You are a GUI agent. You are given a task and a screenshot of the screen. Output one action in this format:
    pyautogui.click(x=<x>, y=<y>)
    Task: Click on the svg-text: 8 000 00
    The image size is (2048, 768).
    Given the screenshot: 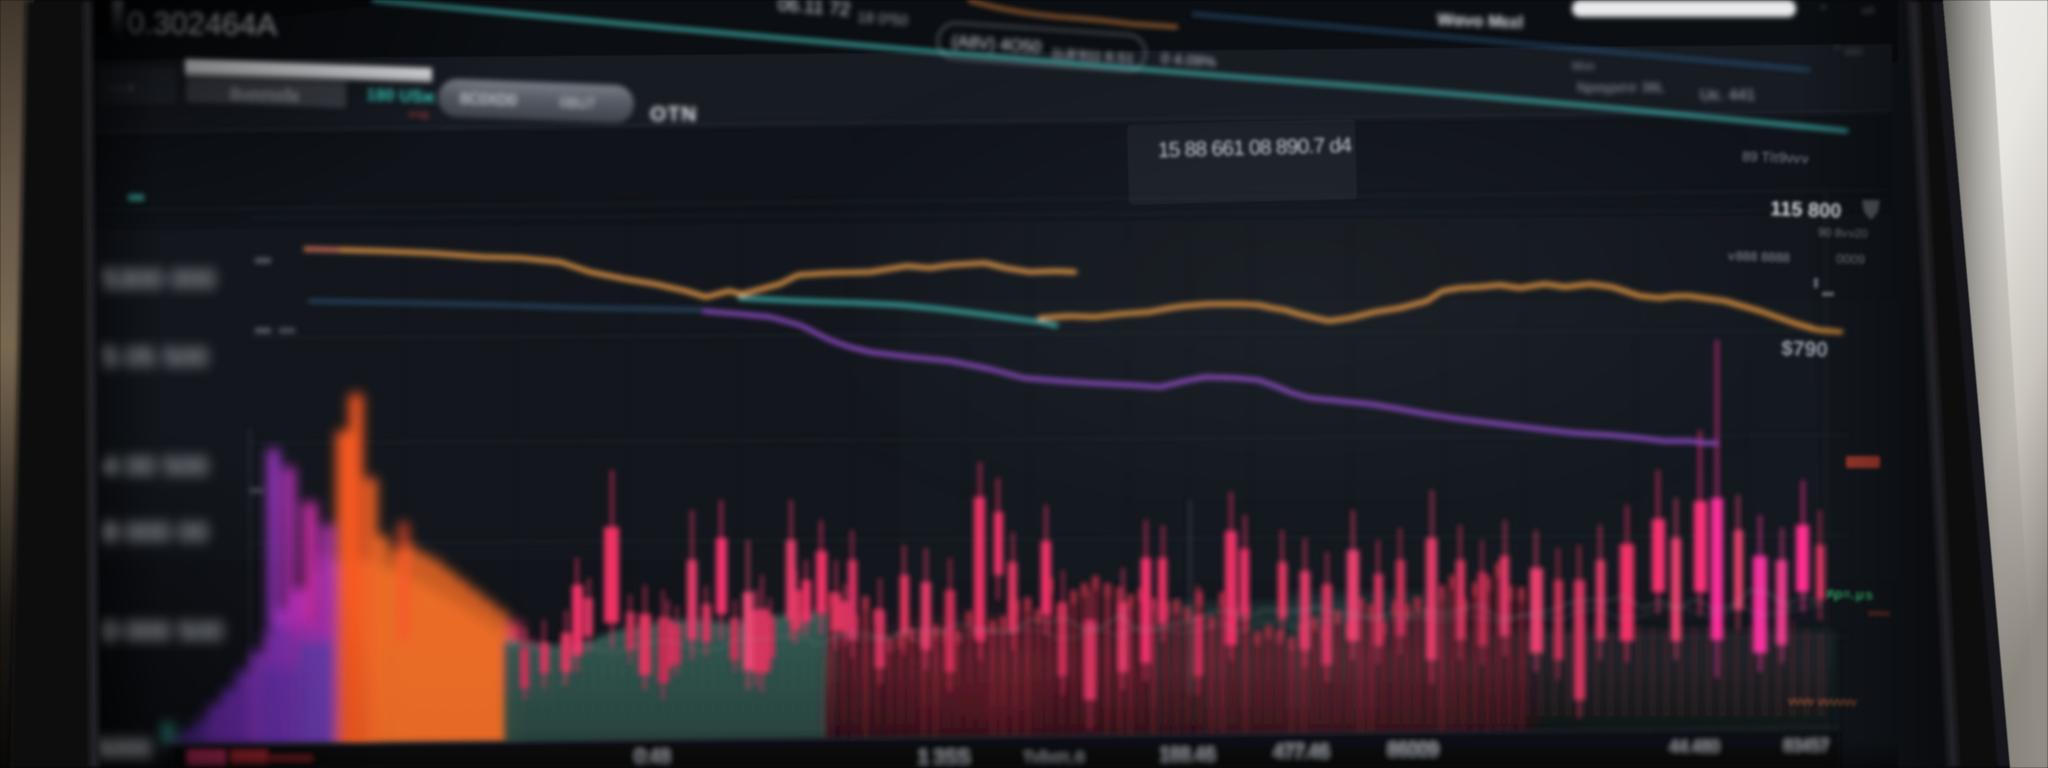 What is the action you would take?
    pyautogui.click(x=155, y=532)
    